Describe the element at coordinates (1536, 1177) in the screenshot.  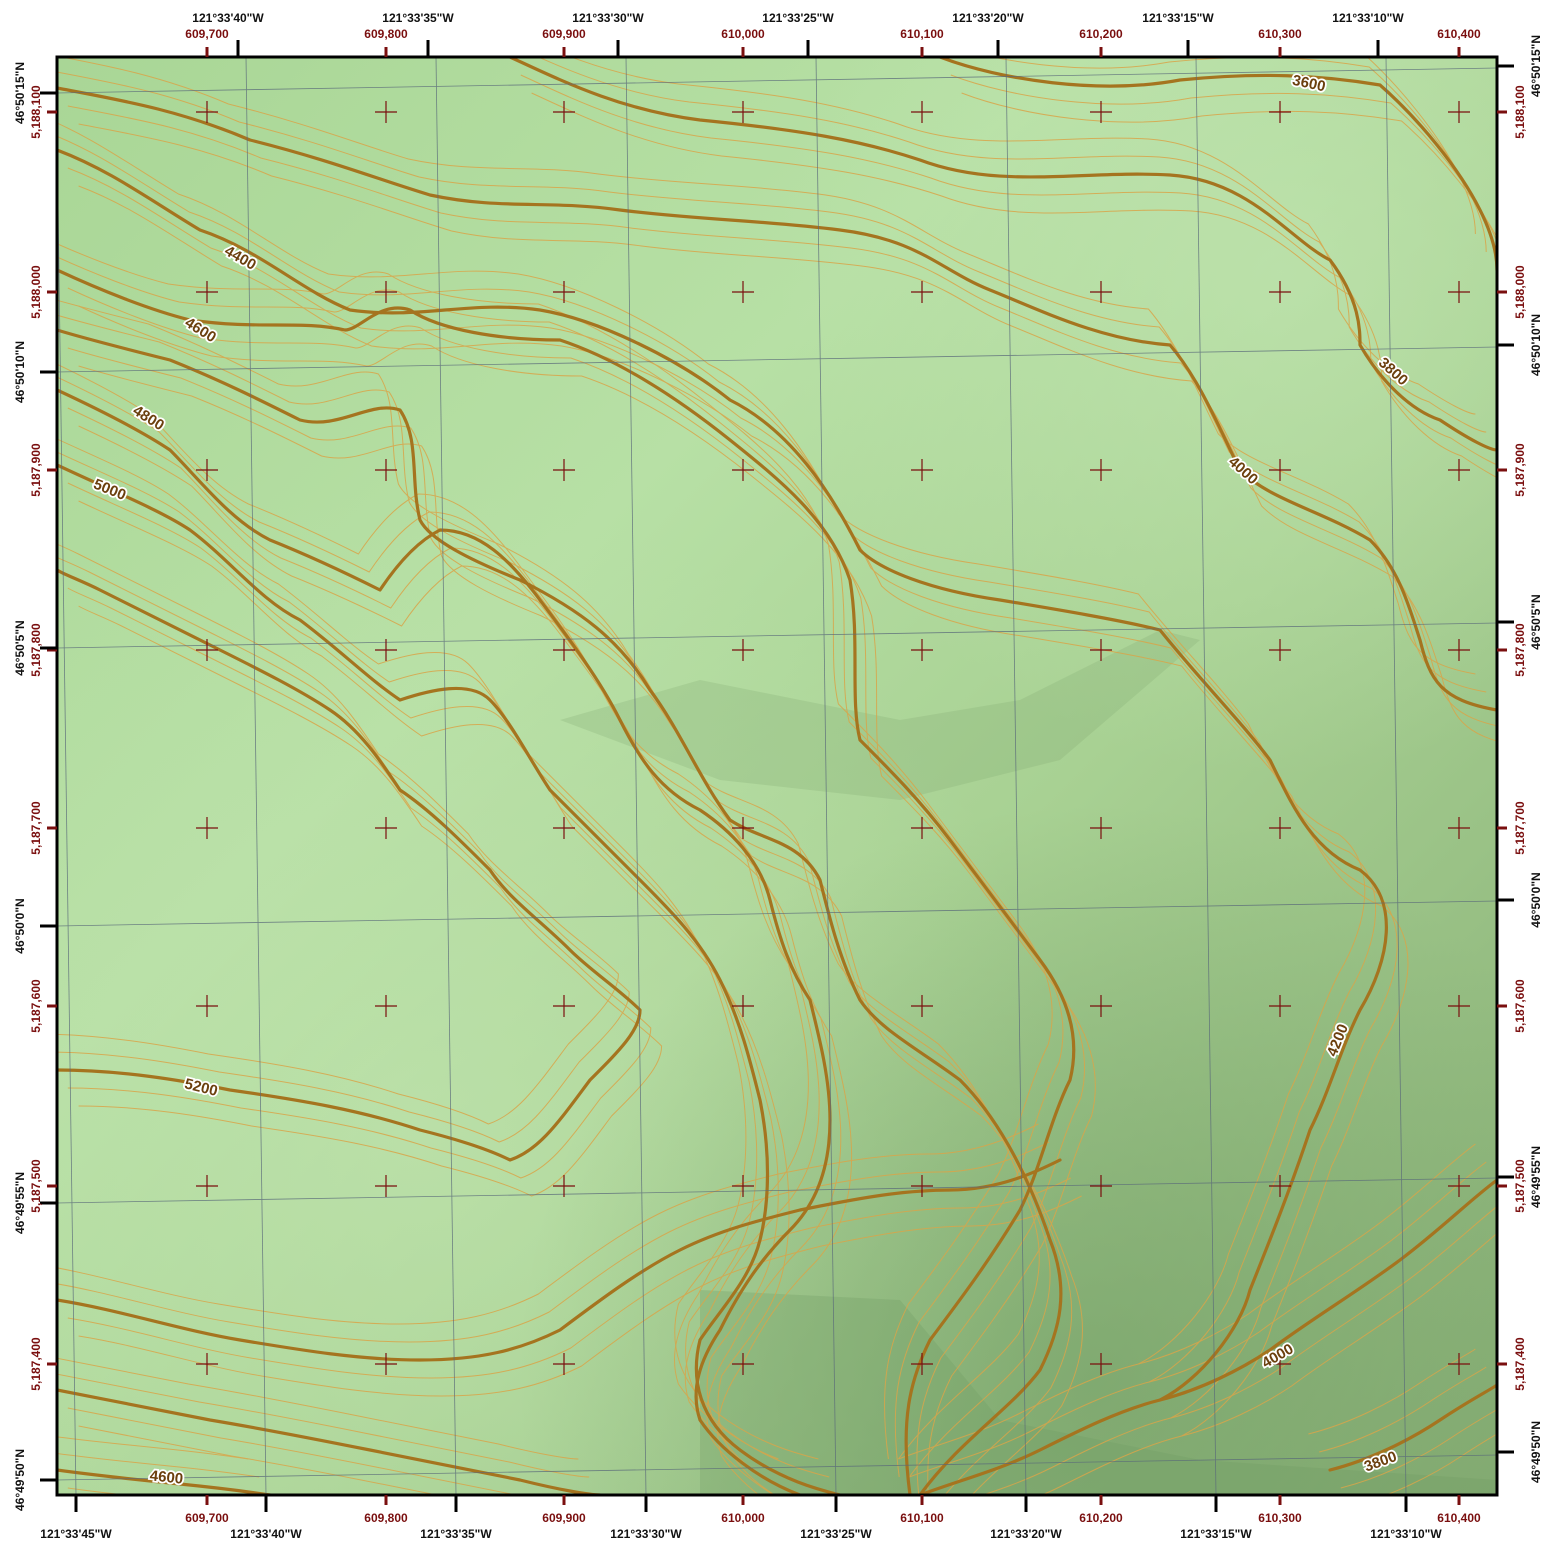
I see `right-lat-label: 46°49'55"N` at that location.